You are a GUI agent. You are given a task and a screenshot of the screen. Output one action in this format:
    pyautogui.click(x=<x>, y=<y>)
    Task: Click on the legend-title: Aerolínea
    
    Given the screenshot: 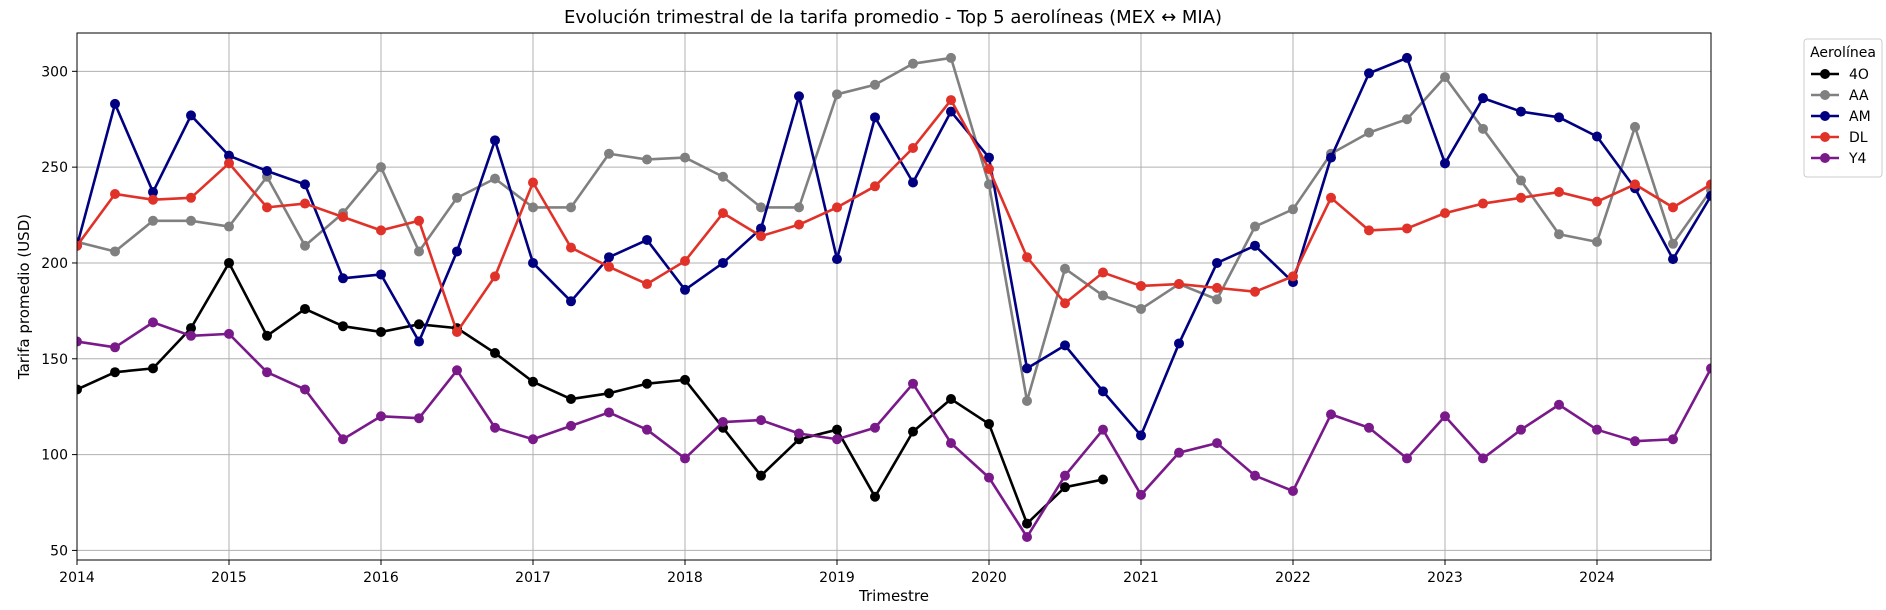 What is the action you would take?
    pyautogui.click(x=1843, y=53)
    